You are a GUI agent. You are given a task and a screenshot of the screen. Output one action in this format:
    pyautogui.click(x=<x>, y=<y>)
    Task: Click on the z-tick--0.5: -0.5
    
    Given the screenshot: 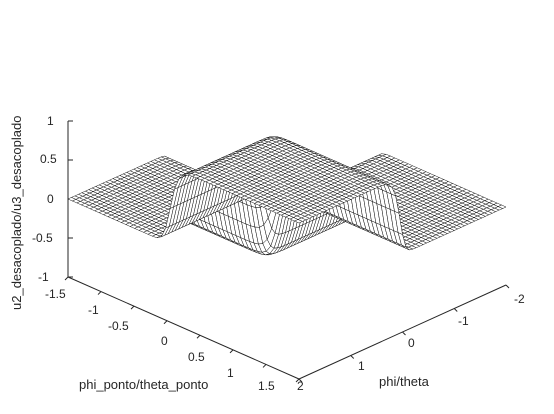 What is the action you would take?
    pyautogui.click(x=42, y=238)
    